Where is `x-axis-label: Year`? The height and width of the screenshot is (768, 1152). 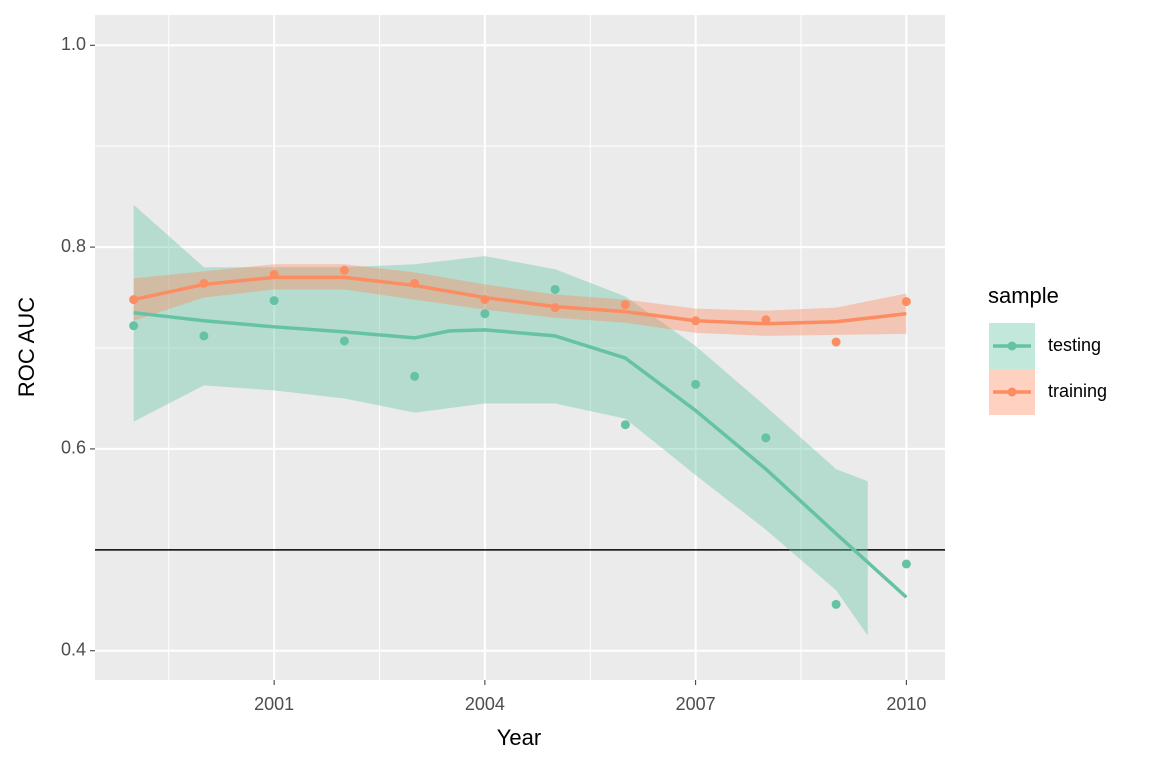 x-axis-label: Year is located at coordinates (519, 737).